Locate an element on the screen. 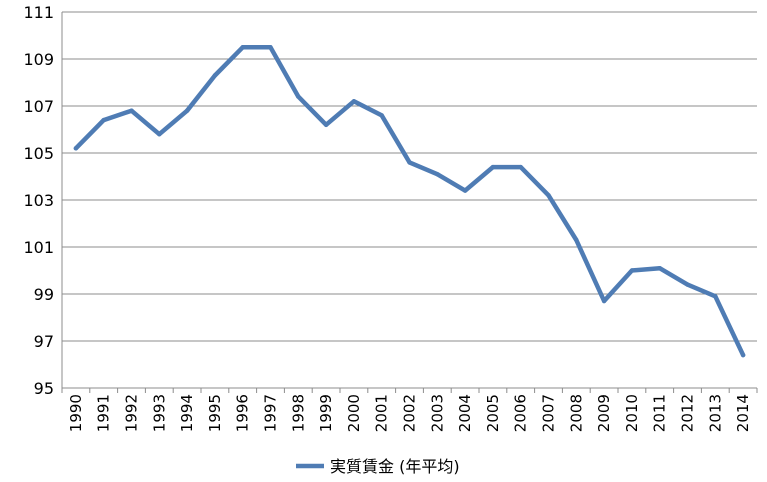 The image size is (767, 482). x-tick-label: 2011 is located at coordinates (660, 413).